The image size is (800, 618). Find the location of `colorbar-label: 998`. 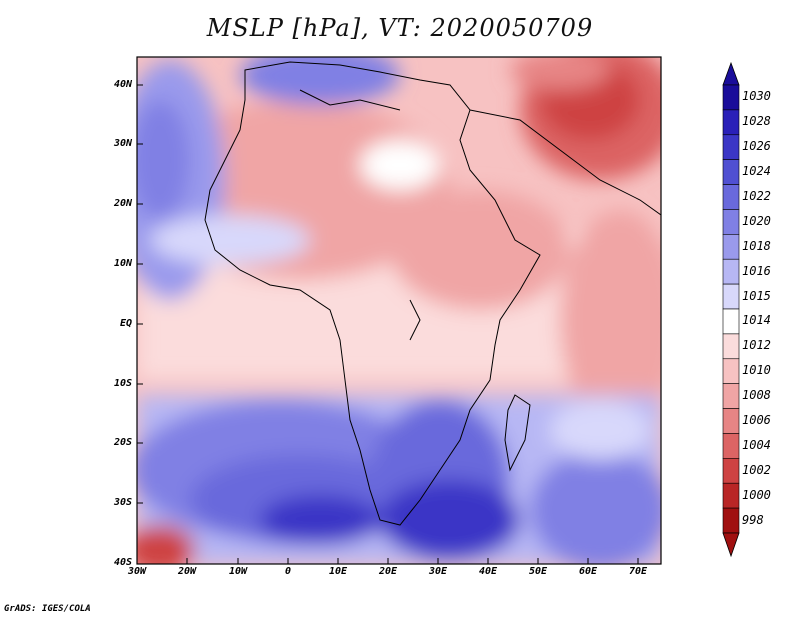

colorbar-label: 998 is located at coordinates (753, 519).